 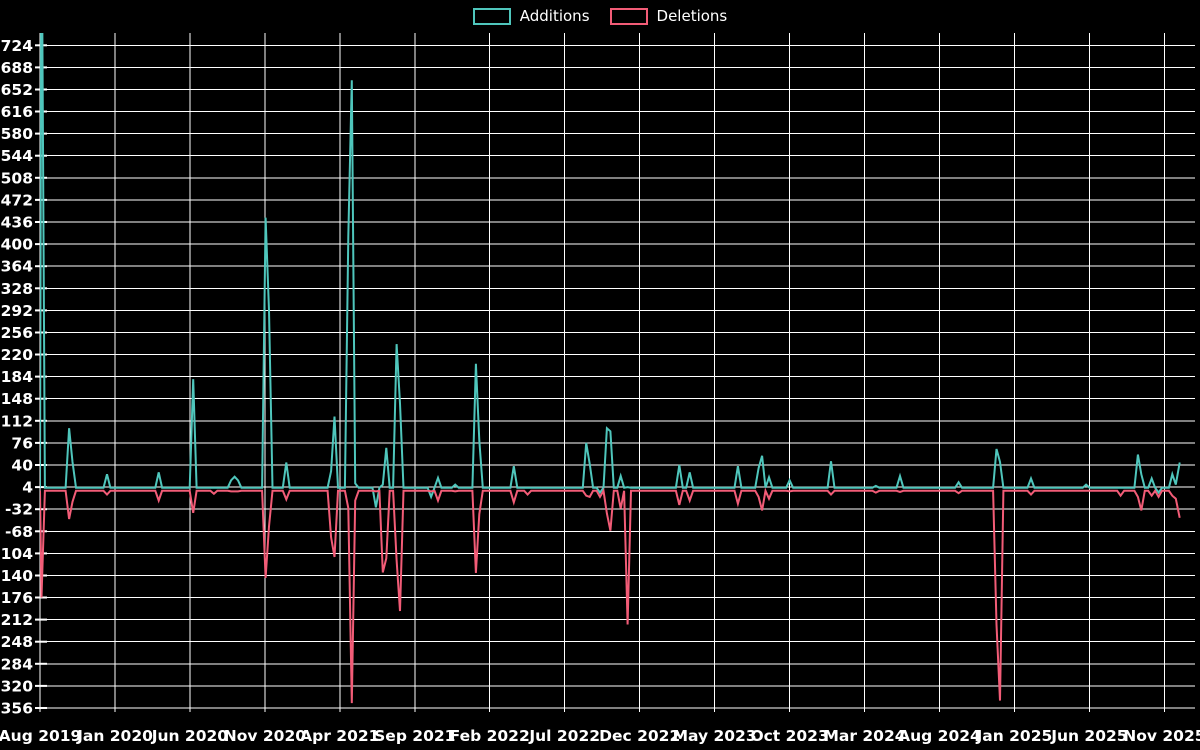 What do you see at coordinates (17, 333) in the screenshot?
I see `y-tick-label: 256` at bounding box center [17, 333].